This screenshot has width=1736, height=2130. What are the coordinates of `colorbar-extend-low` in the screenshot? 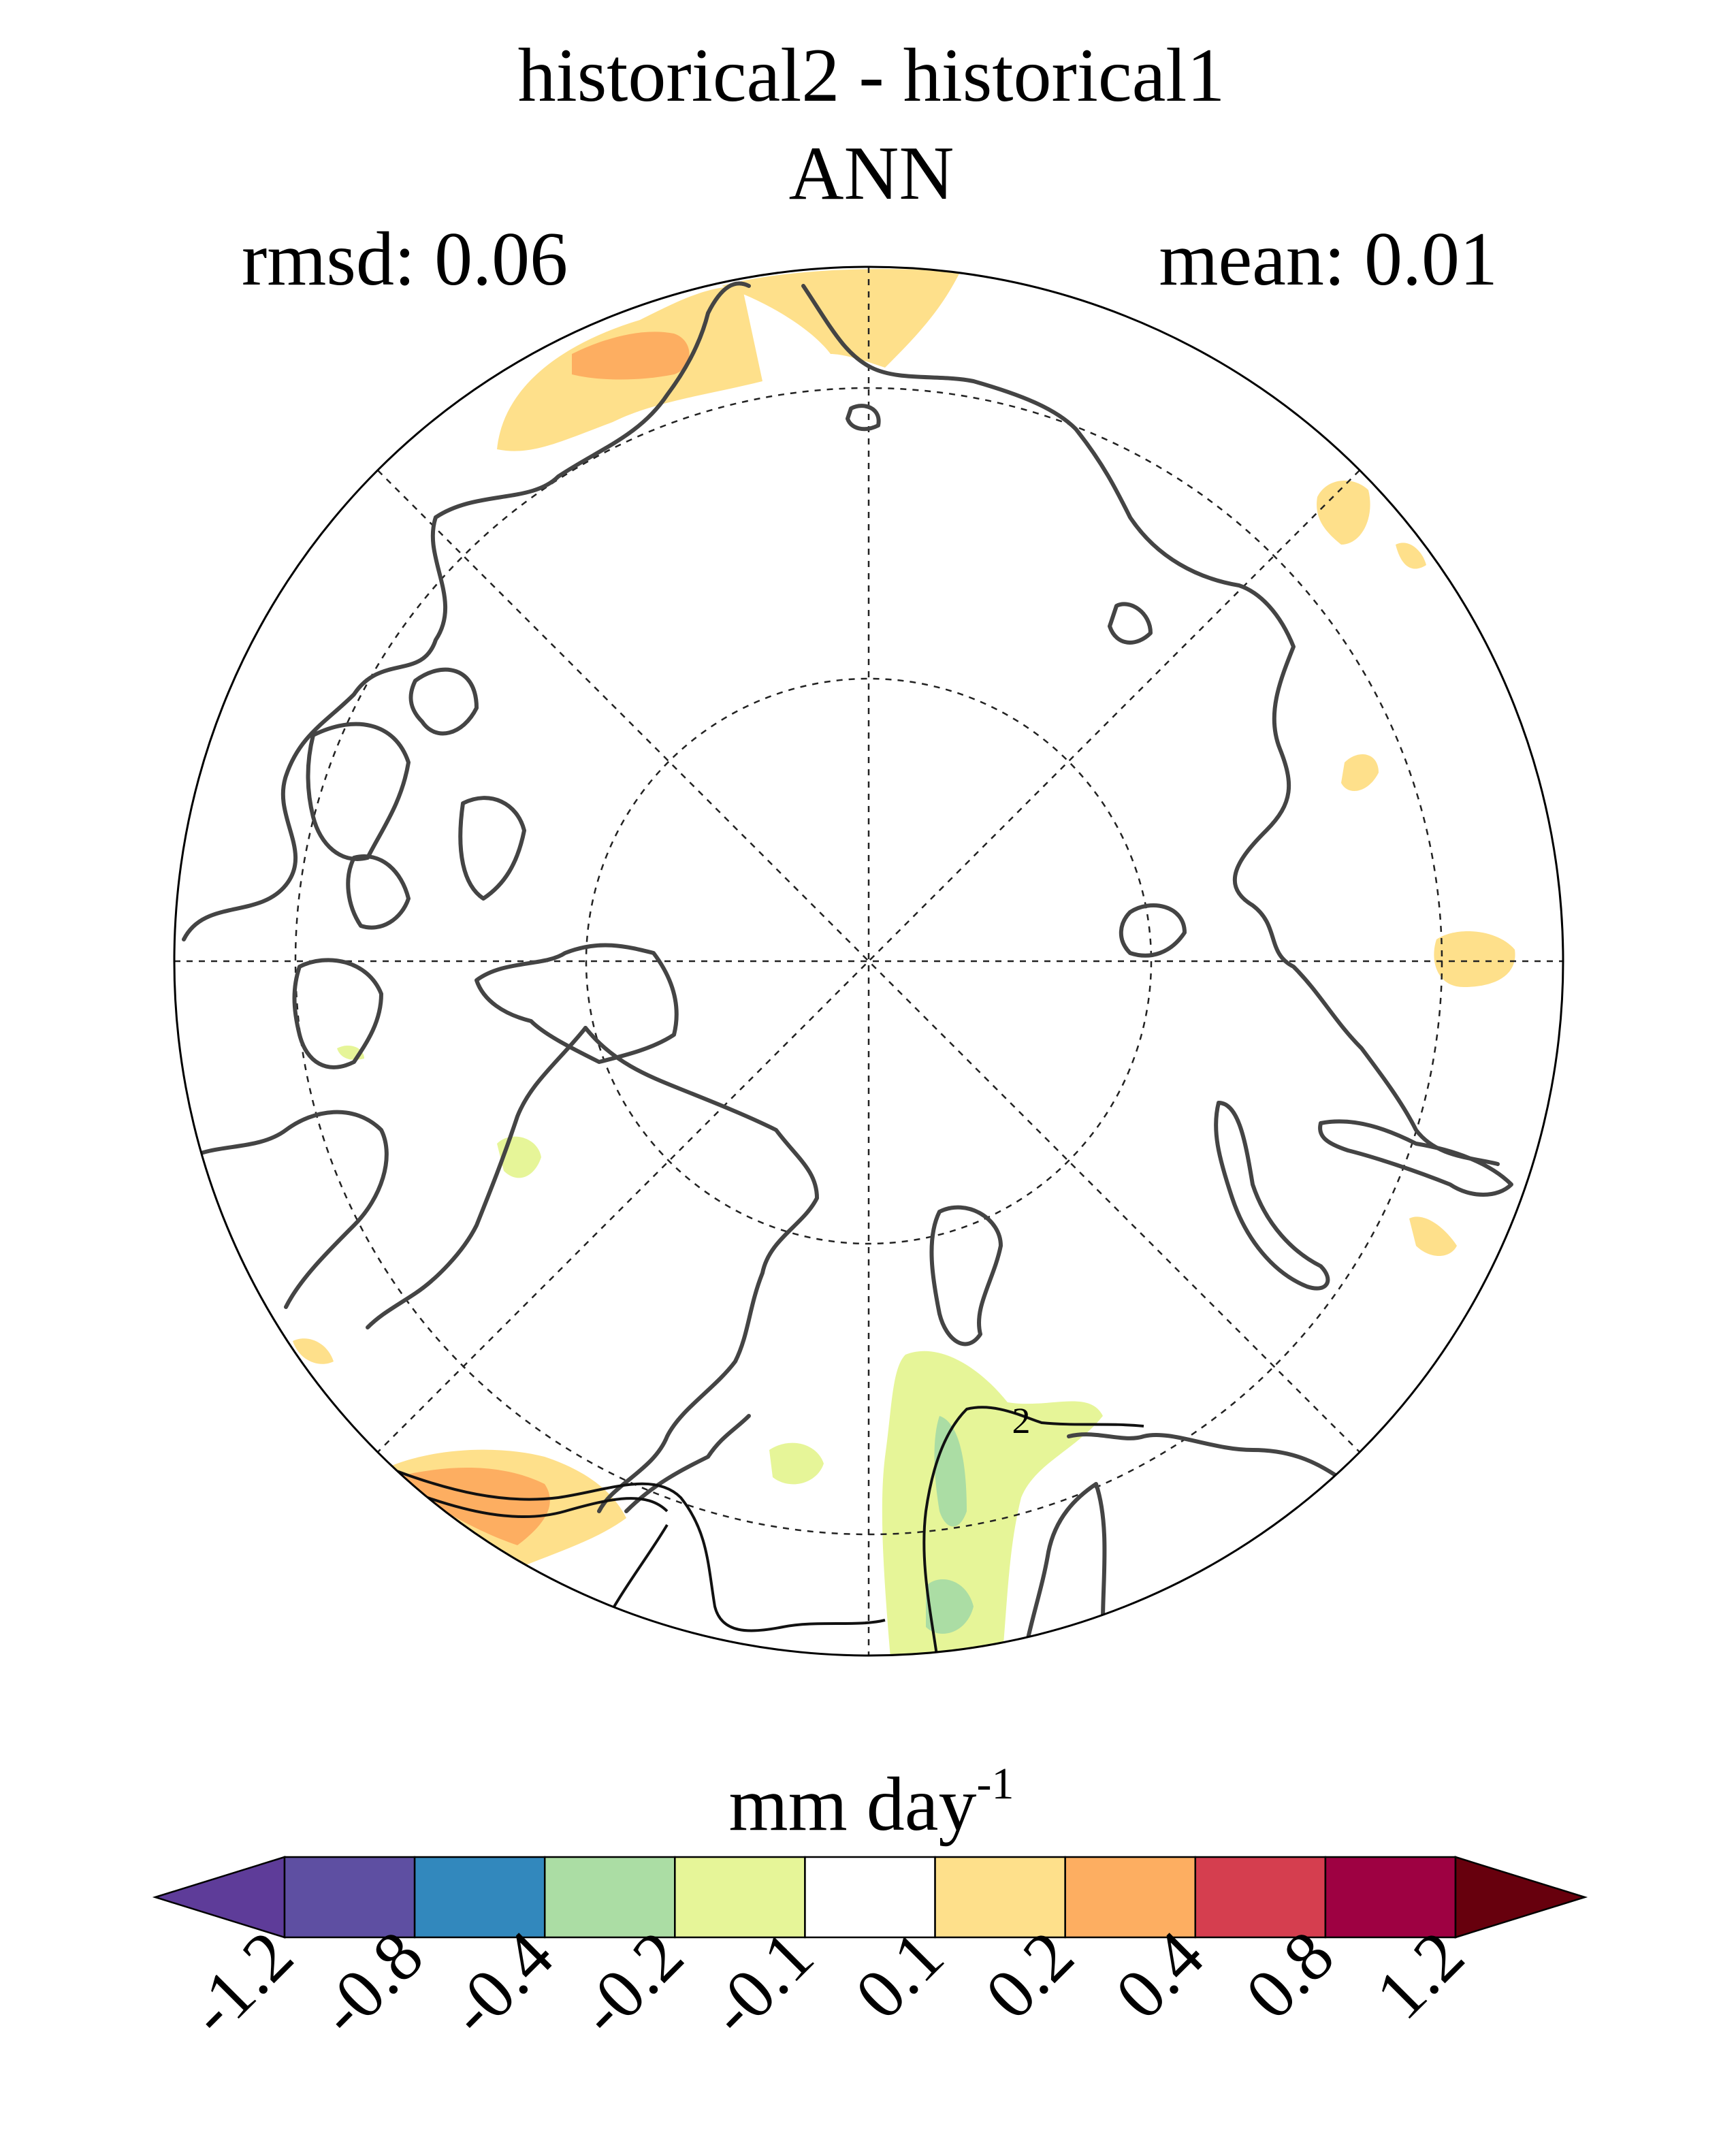 It's located at (219, 1897).